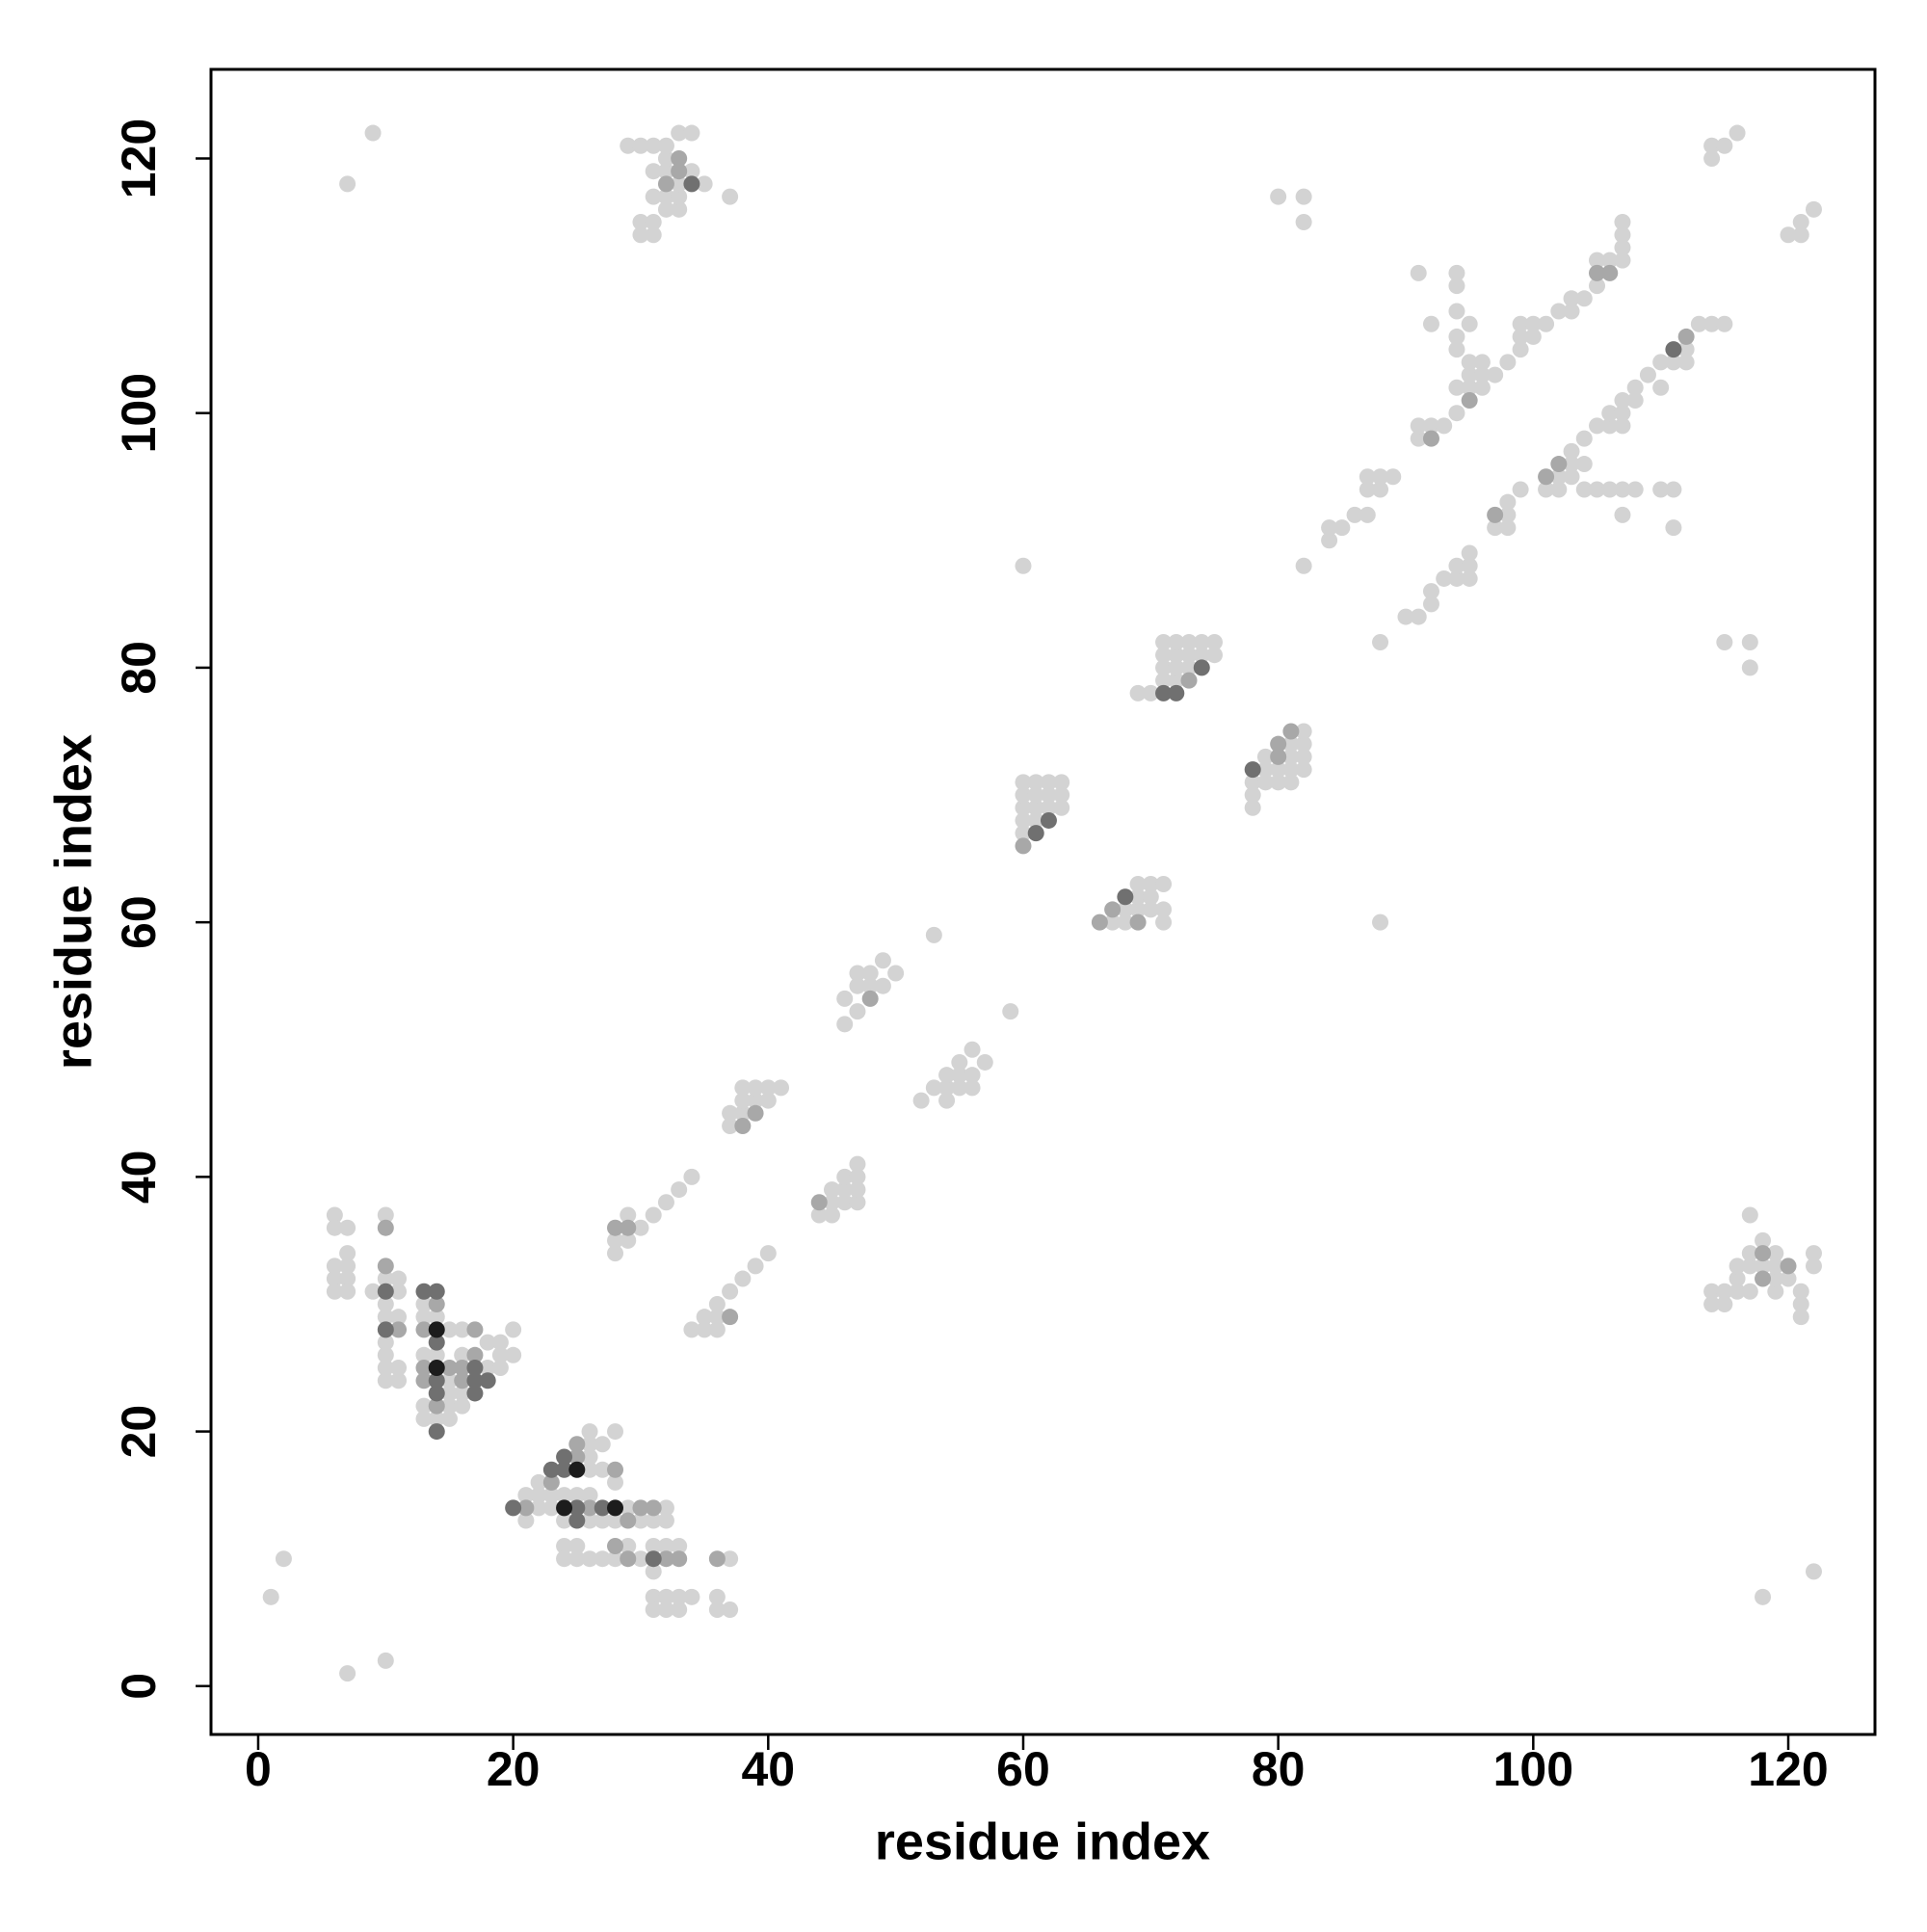 The image size is (1927, 1932). What do you see at coordinates (1043, 1841) in the screenshot?
I see `x-axis-label: residue index` at bounding box center [1043, 1841].